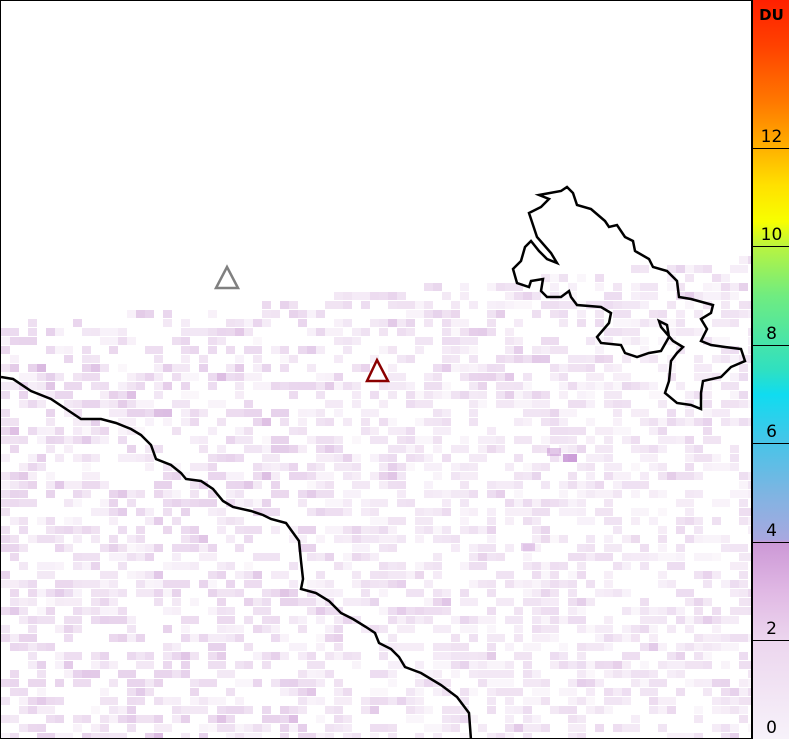  Describe the element at coordinates (227, 277) in the screenshot. I see `volcano-marker-gray` at that location.